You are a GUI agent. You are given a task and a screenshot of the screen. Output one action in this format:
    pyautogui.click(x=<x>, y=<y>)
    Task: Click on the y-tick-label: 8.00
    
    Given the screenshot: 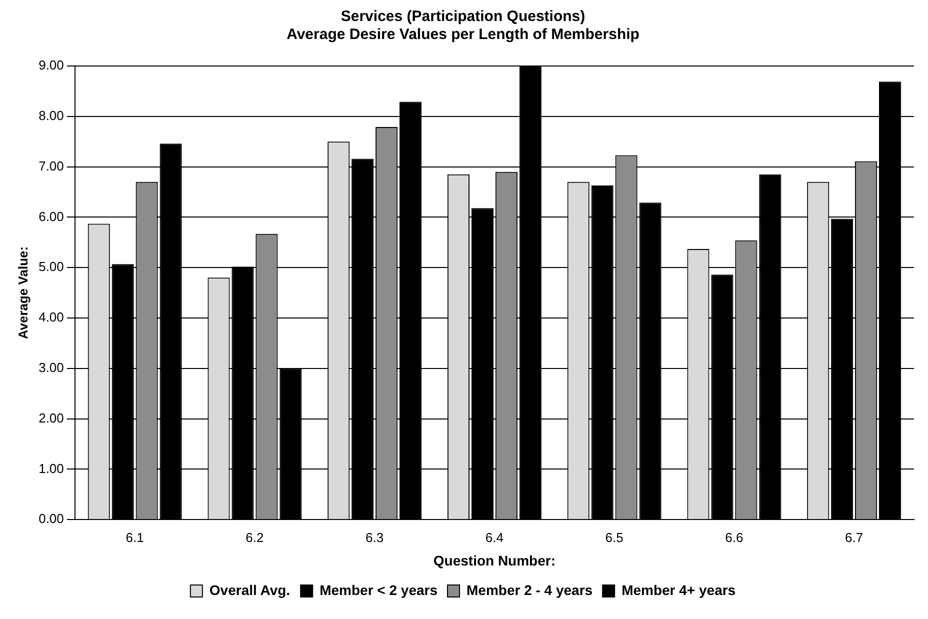 What is the action you would take?
    pyautogui.click(x=51, y=115)
    